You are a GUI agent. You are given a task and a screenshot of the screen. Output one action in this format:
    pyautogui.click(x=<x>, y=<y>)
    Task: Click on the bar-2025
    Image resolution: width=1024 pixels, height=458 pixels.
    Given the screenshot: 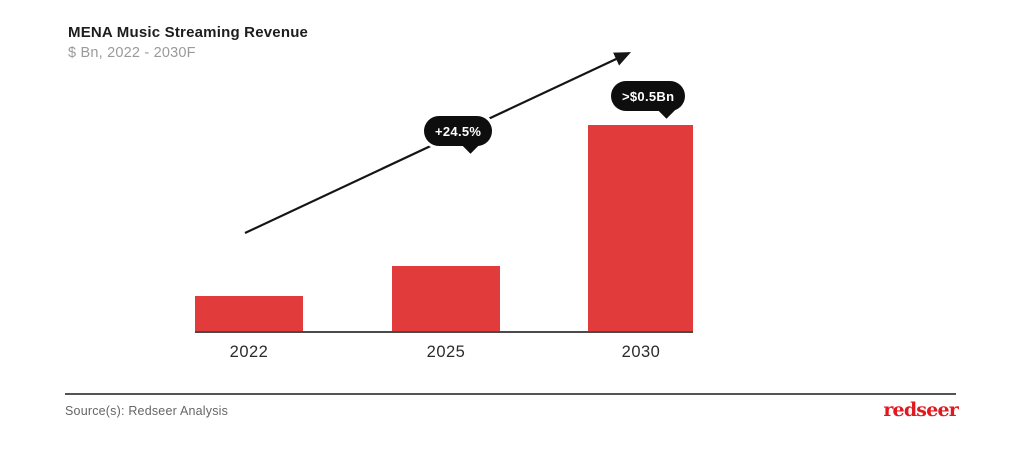 What is the action you would take?
    pyautogui.click(x=446, y=299)
    